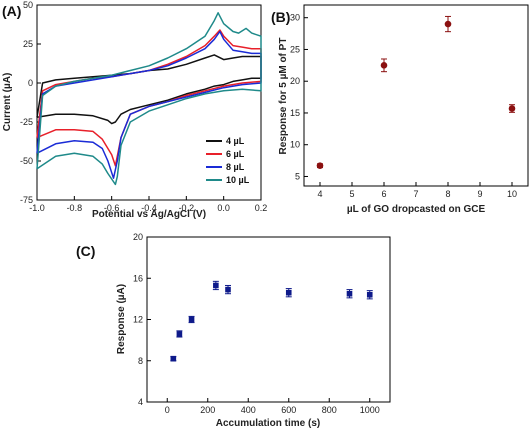 The height and width of the screenshot is (429, 530). What do you see at coordinates (351, 194) in the screenshot?
I see `x-tick-label: 5` at bounding box center [351, 194].